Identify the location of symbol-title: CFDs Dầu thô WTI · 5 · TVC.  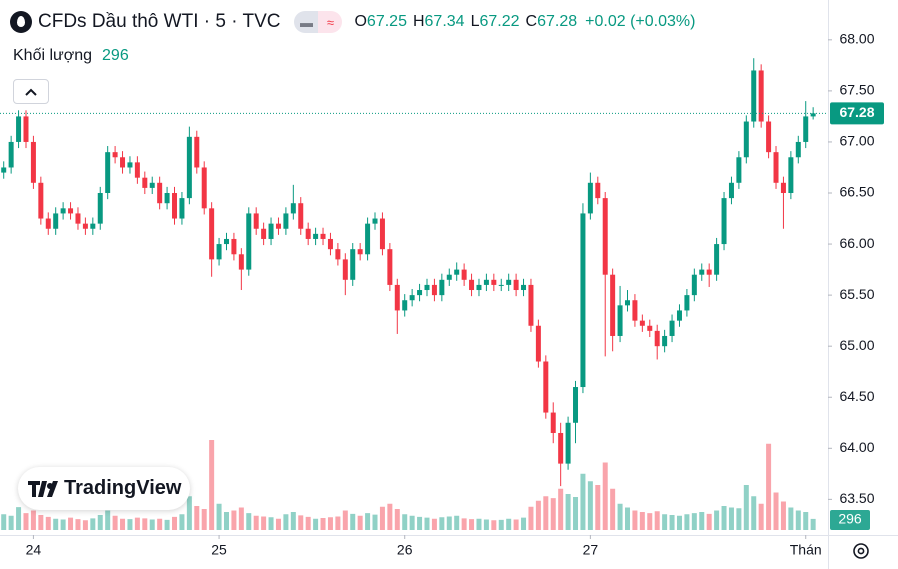
(159, 21).